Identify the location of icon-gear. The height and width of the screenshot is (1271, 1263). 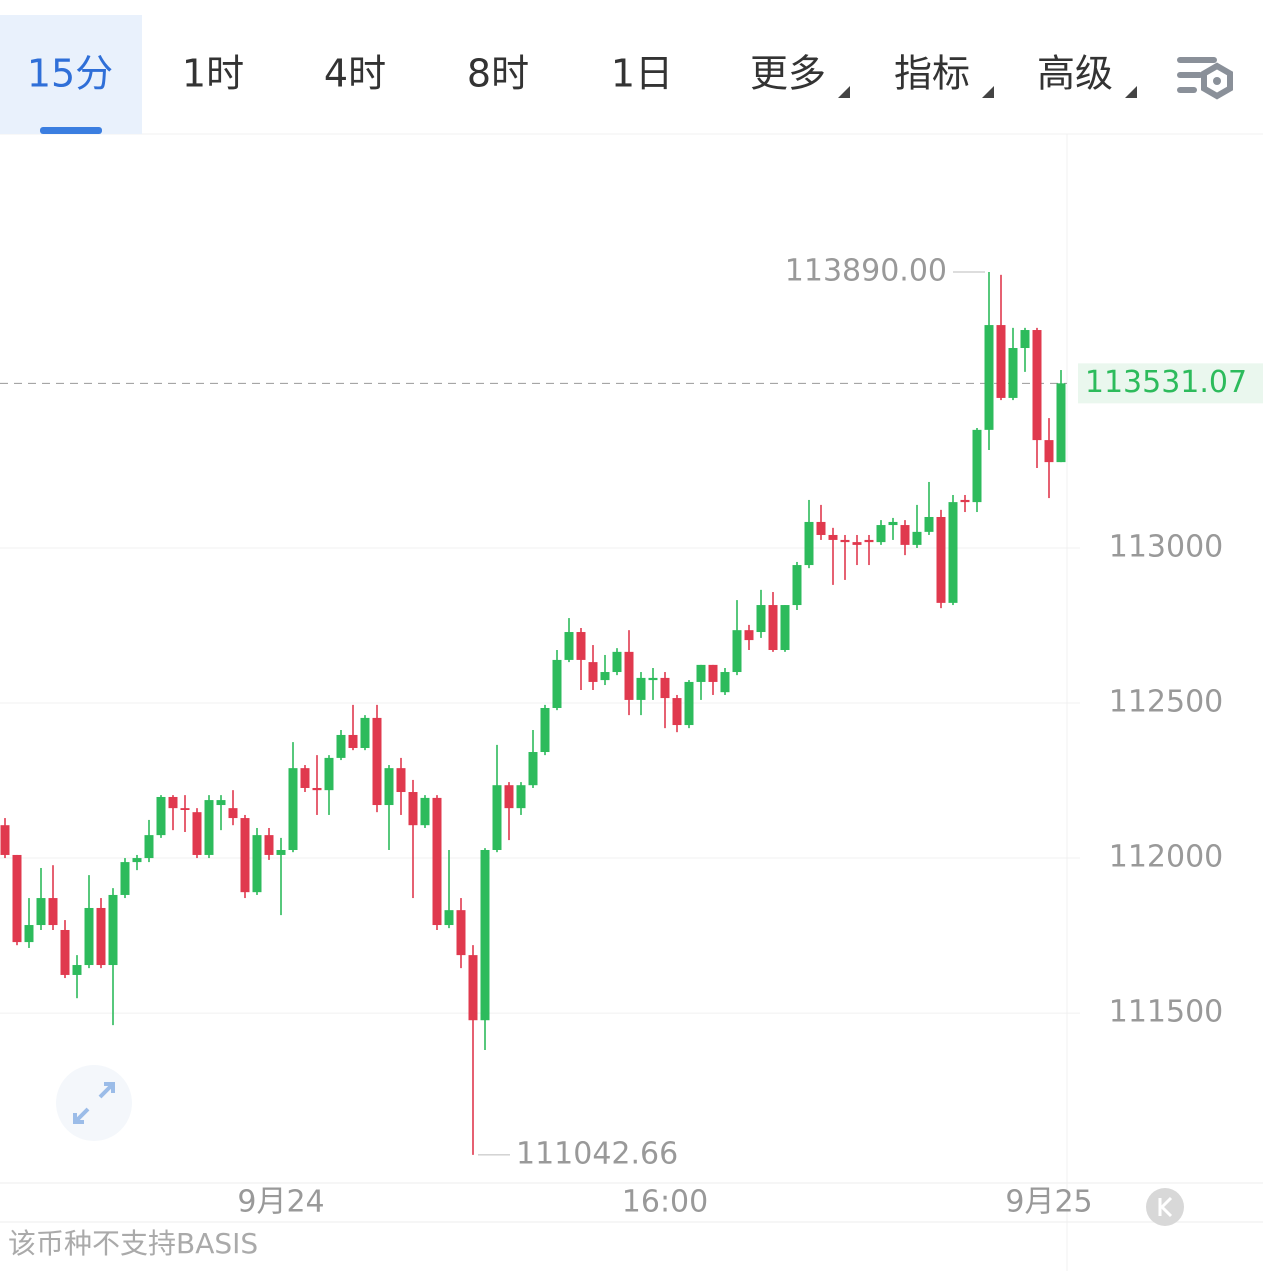
(1217, 81).